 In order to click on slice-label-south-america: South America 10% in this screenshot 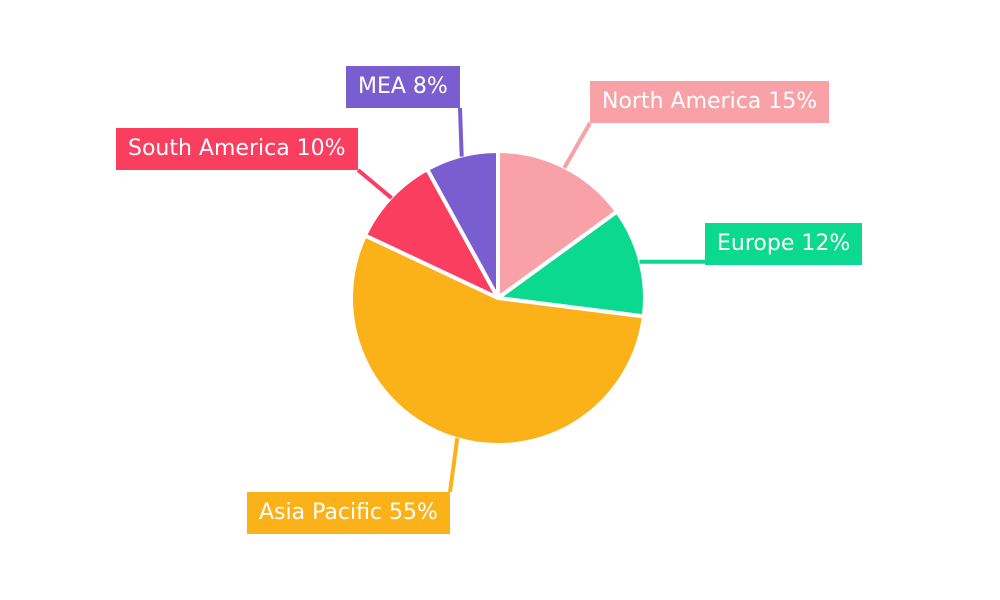, I will do `click(237, 149)`.